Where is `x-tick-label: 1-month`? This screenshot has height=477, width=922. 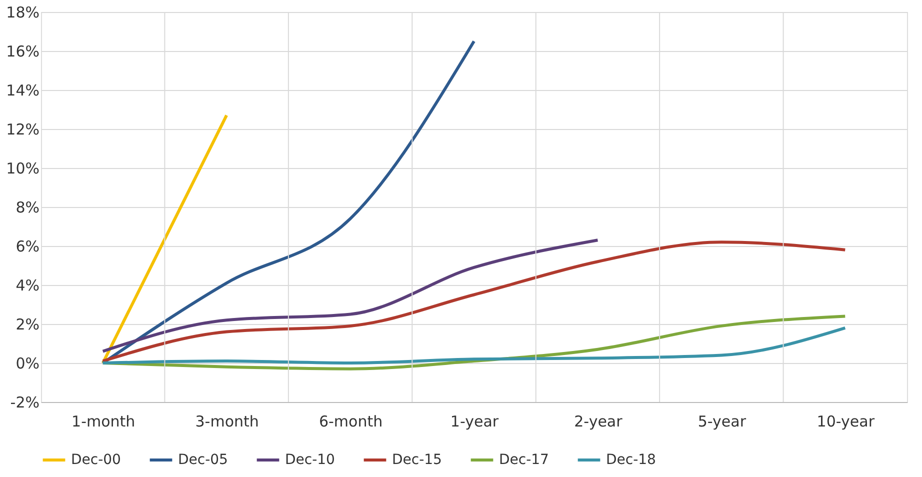 x-tick-label: 1-month is located at coordinates (104, 421).